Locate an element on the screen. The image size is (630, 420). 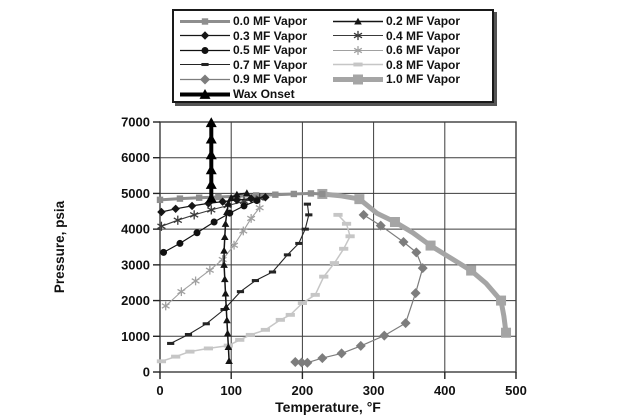
y-tick-label: 4000 is located at coordinates (135, 229).